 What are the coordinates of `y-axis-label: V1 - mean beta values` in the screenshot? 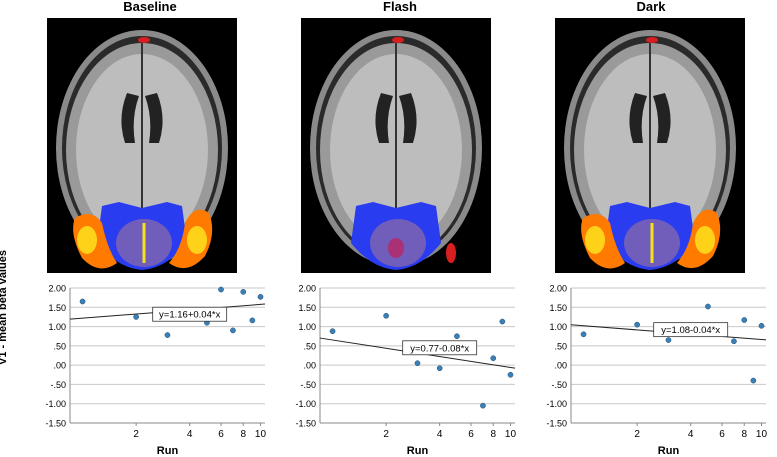 It's located at (4, 307).